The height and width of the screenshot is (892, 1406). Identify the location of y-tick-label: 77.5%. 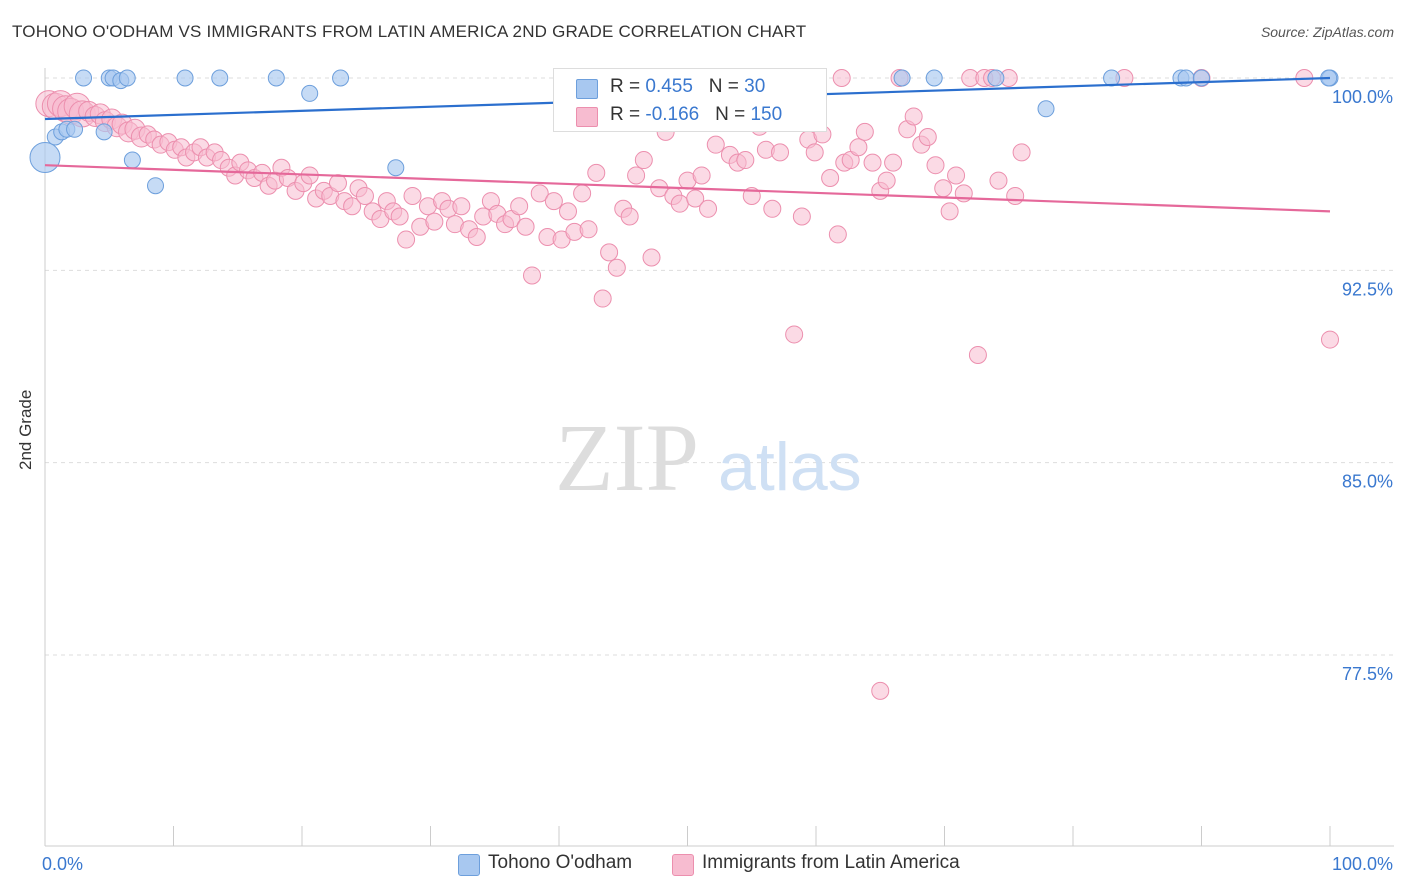
(1367, 674).